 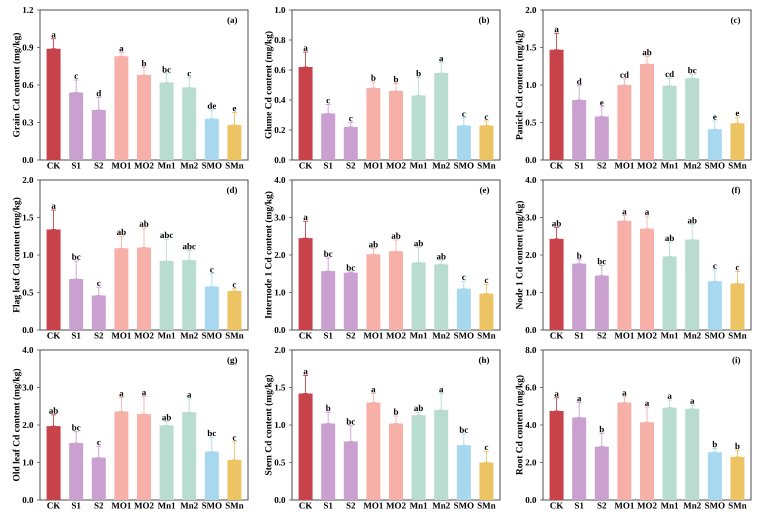 I want to click on annotation: (b), so click(x=484, y=20).